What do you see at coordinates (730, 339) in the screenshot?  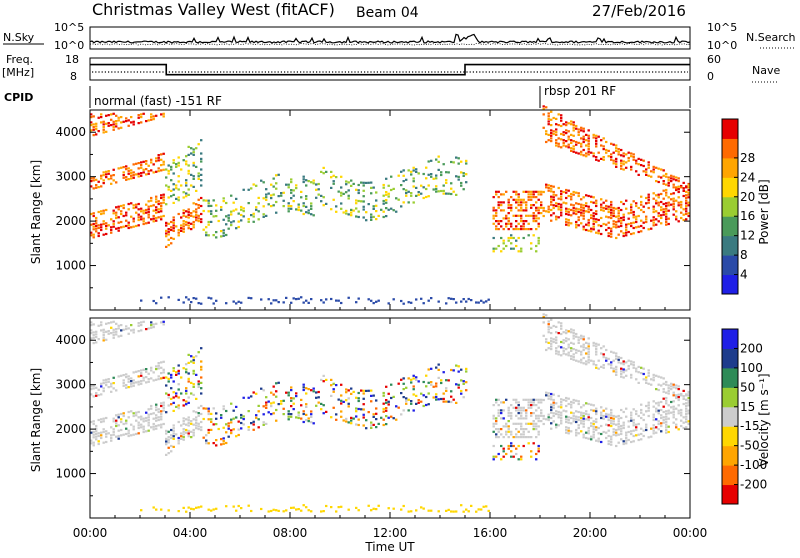 I see `colorbar-segment` at bounding box center [730, 339].